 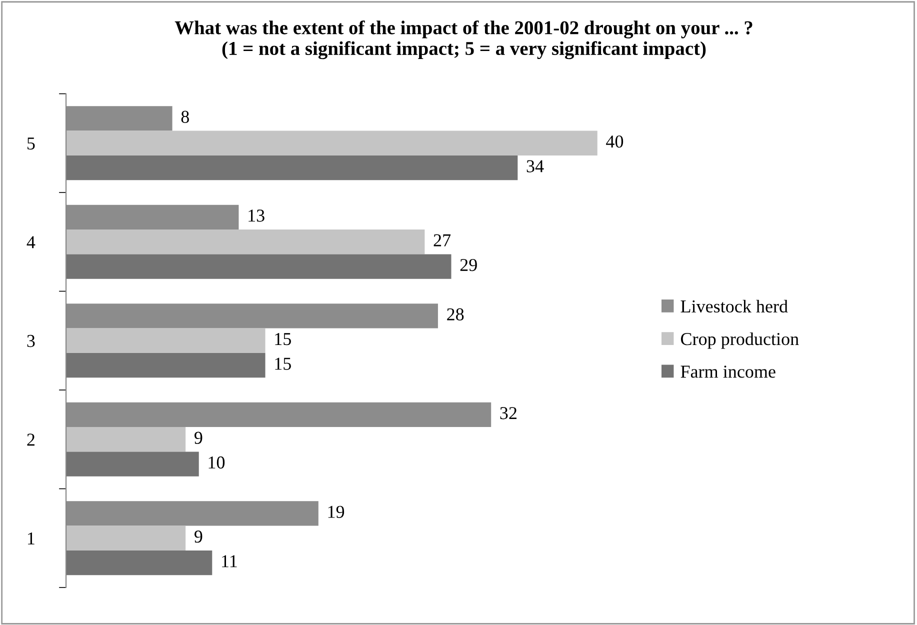 What do you see at coordinates (739, 340) in the screenshot?
I see `legend-label: Crop production` at bounding box center [739, 340].